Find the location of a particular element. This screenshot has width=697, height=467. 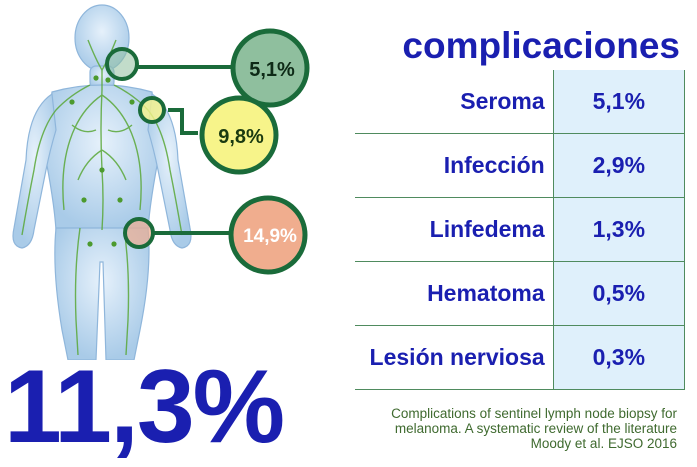

bubble-neck: 5,1% is located at coordinates (270, 68).